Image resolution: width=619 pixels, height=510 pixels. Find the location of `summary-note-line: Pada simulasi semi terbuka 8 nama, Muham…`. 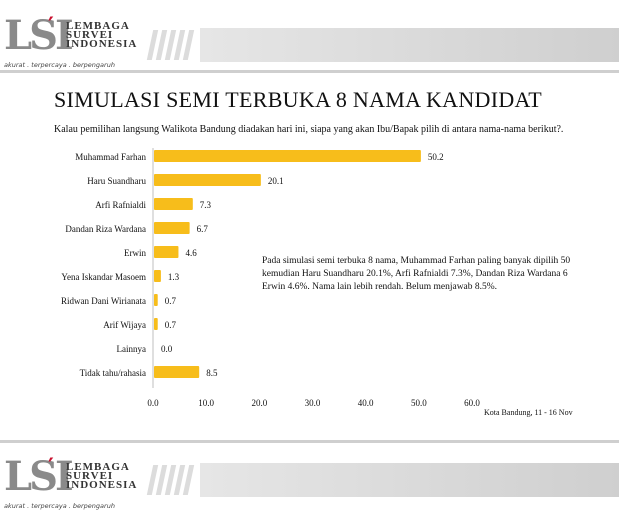

summary-note-line: Pada simulasi semi terbuka 8 nama, Muham… is located at coordinates (416, 261).